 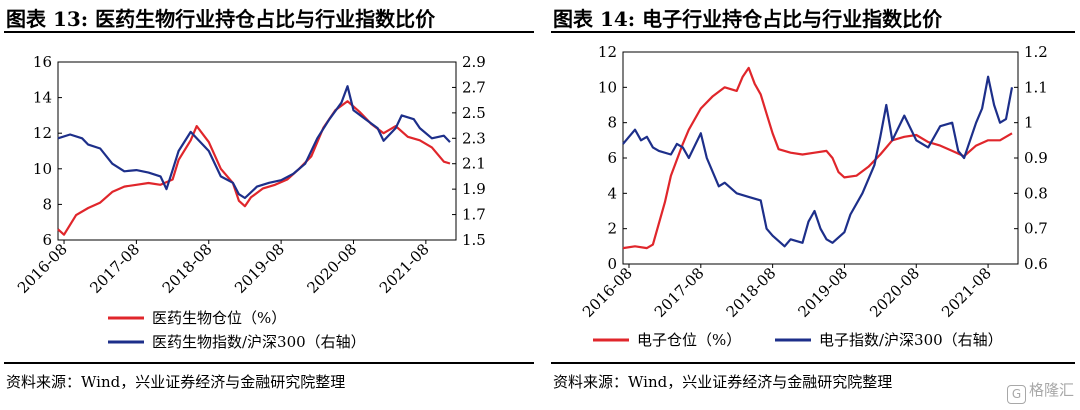 I want to click on y-right-tick-label: 2.5, so click(x=474, y=113).